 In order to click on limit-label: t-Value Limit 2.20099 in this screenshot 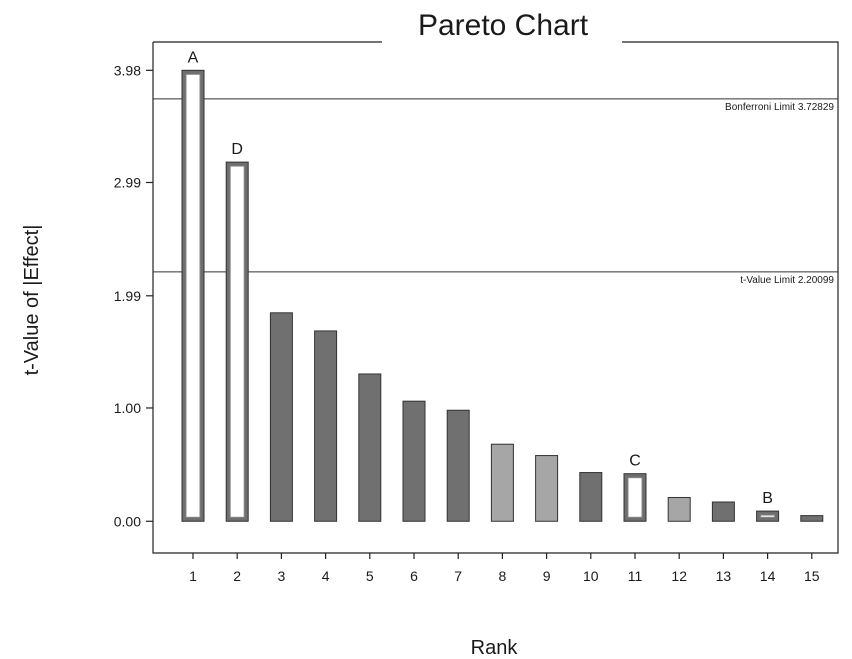, I will do `click(787, 280)`.